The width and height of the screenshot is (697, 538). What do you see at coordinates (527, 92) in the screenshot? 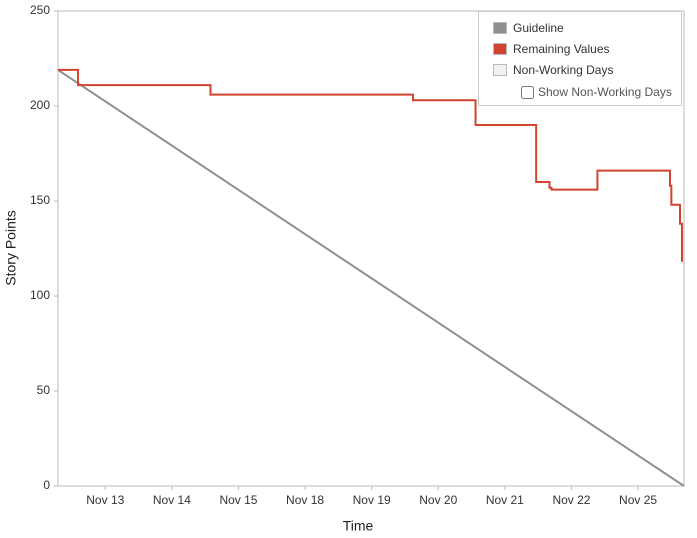
I see `checkbox` at bounding box center [527, 92].